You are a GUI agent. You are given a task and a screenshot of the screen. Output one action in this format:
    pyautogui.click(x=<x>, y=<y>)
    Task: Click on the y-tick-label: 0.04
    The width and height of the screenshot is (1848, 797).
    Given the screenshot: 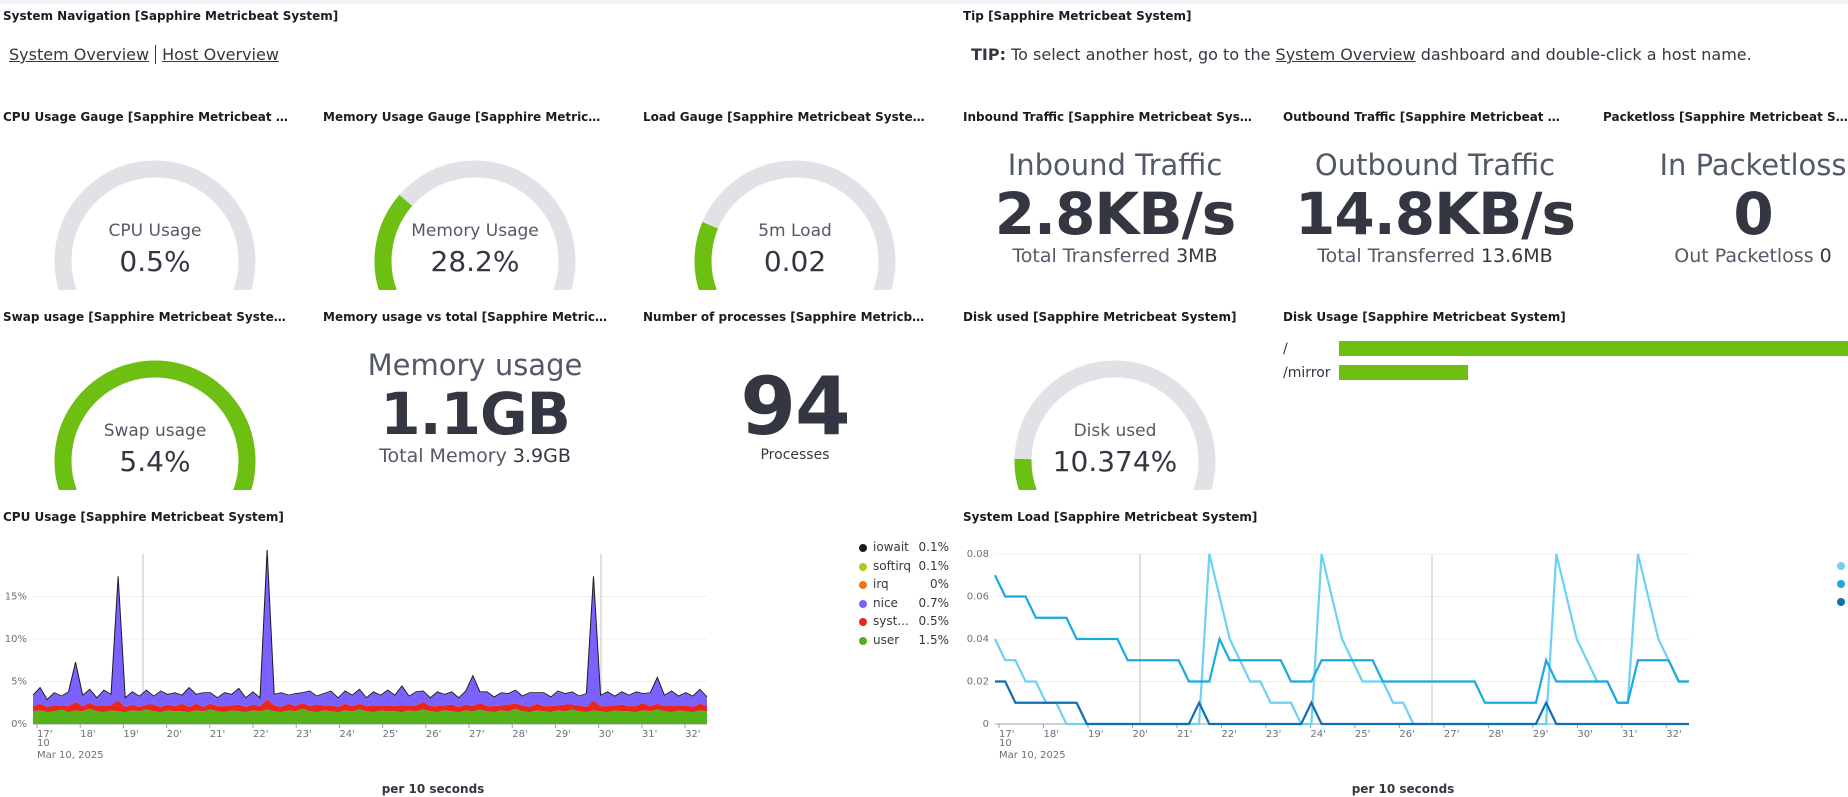 What is the action you would take?
    pyautogui.click(x=978, y=639)
    